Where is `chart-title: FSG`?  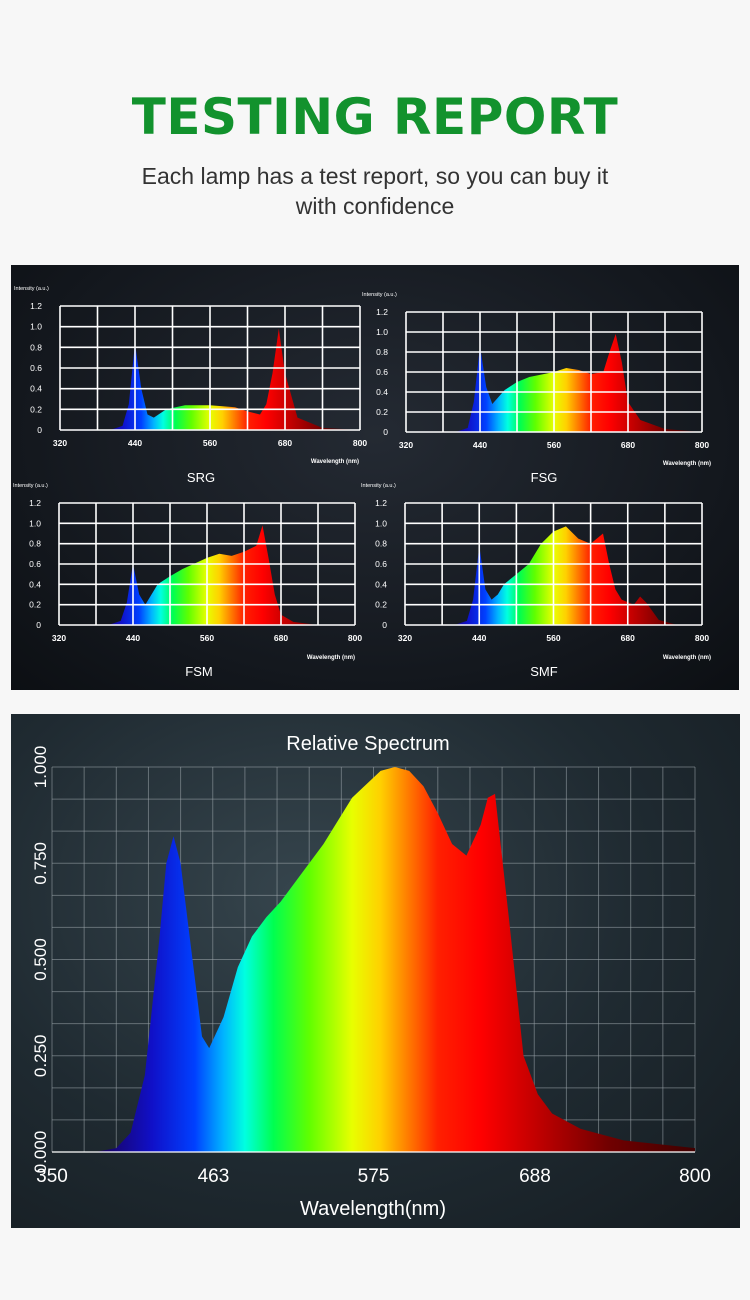
chart-title: FSG is located at coordinates (544, 477).